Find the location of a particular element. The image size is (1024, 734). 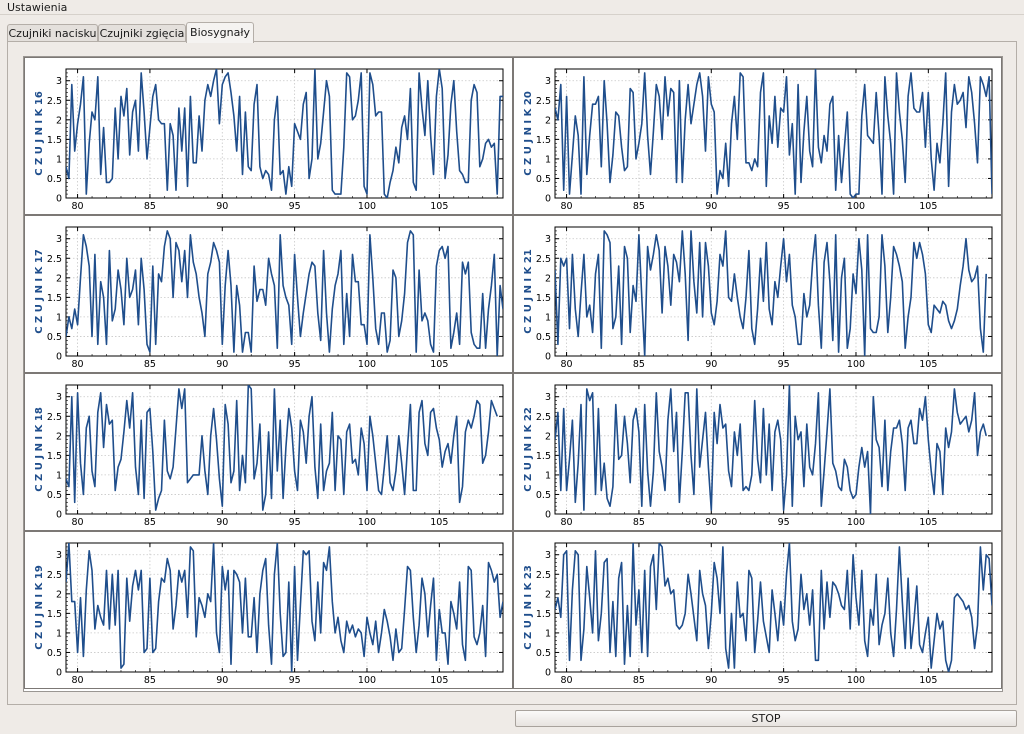

tab-czujniki-zgiecia: Czujniki zgięcia is located at coordinates (142, 32).